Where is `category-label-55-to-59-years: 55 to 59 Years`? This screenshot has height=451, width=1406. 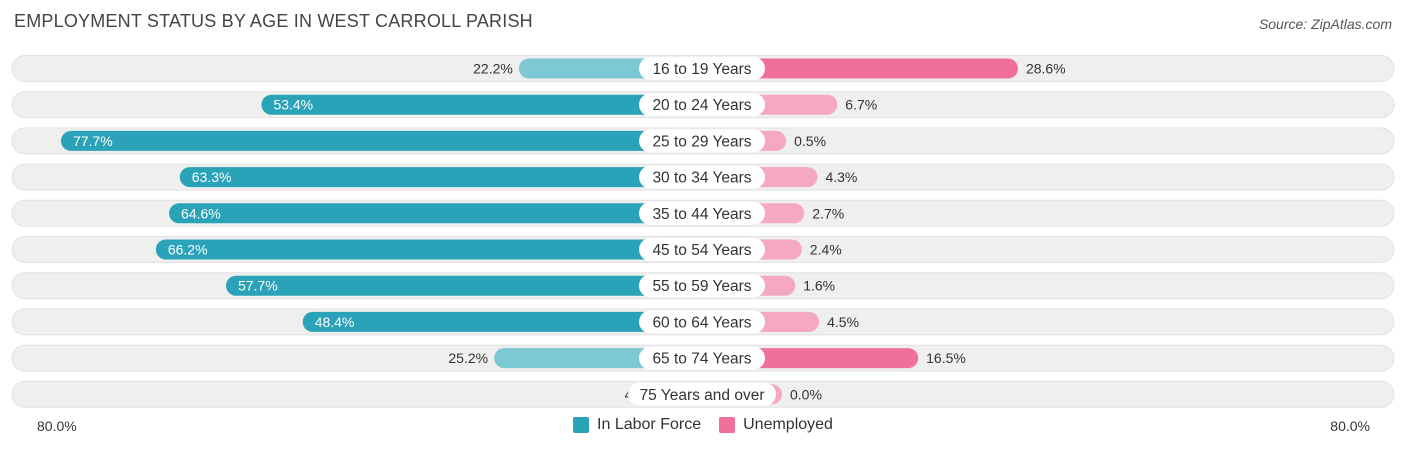 category-label-55-to-59-years: 55 to 59 Years is located at coordinates (701, 286).